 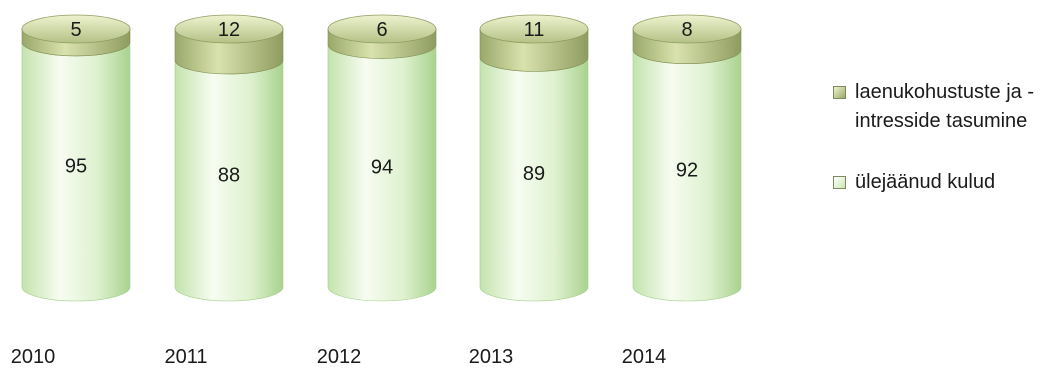 What do you see at coordinates (229, 175) in the screenshot?
I see `data-label-other-expenses-2011: 88` at bounding box center [229, 175].